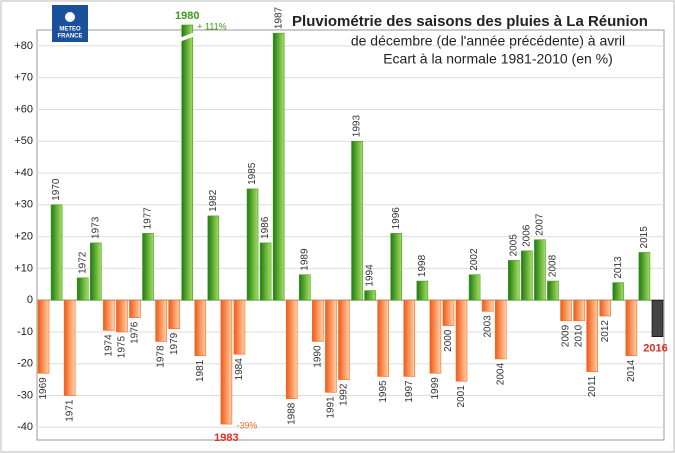 Image resolution: width=675 pixels, height=453 pixels. Describe the element at coordinates (70, 23) in the screenshot. I see `logo` at that location.